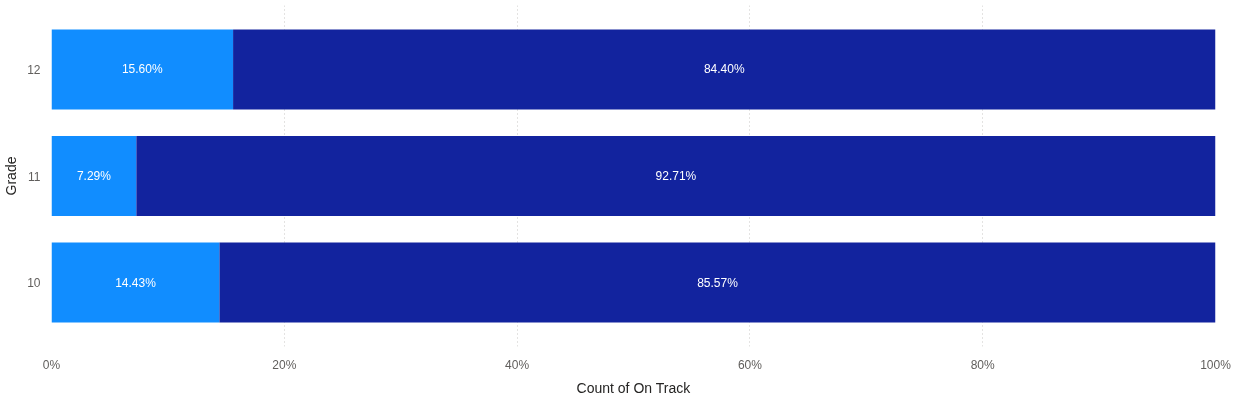  Describe the element at coordinates (718, 282) in the screenshot. I see `data-label: 85.57%` at that location.